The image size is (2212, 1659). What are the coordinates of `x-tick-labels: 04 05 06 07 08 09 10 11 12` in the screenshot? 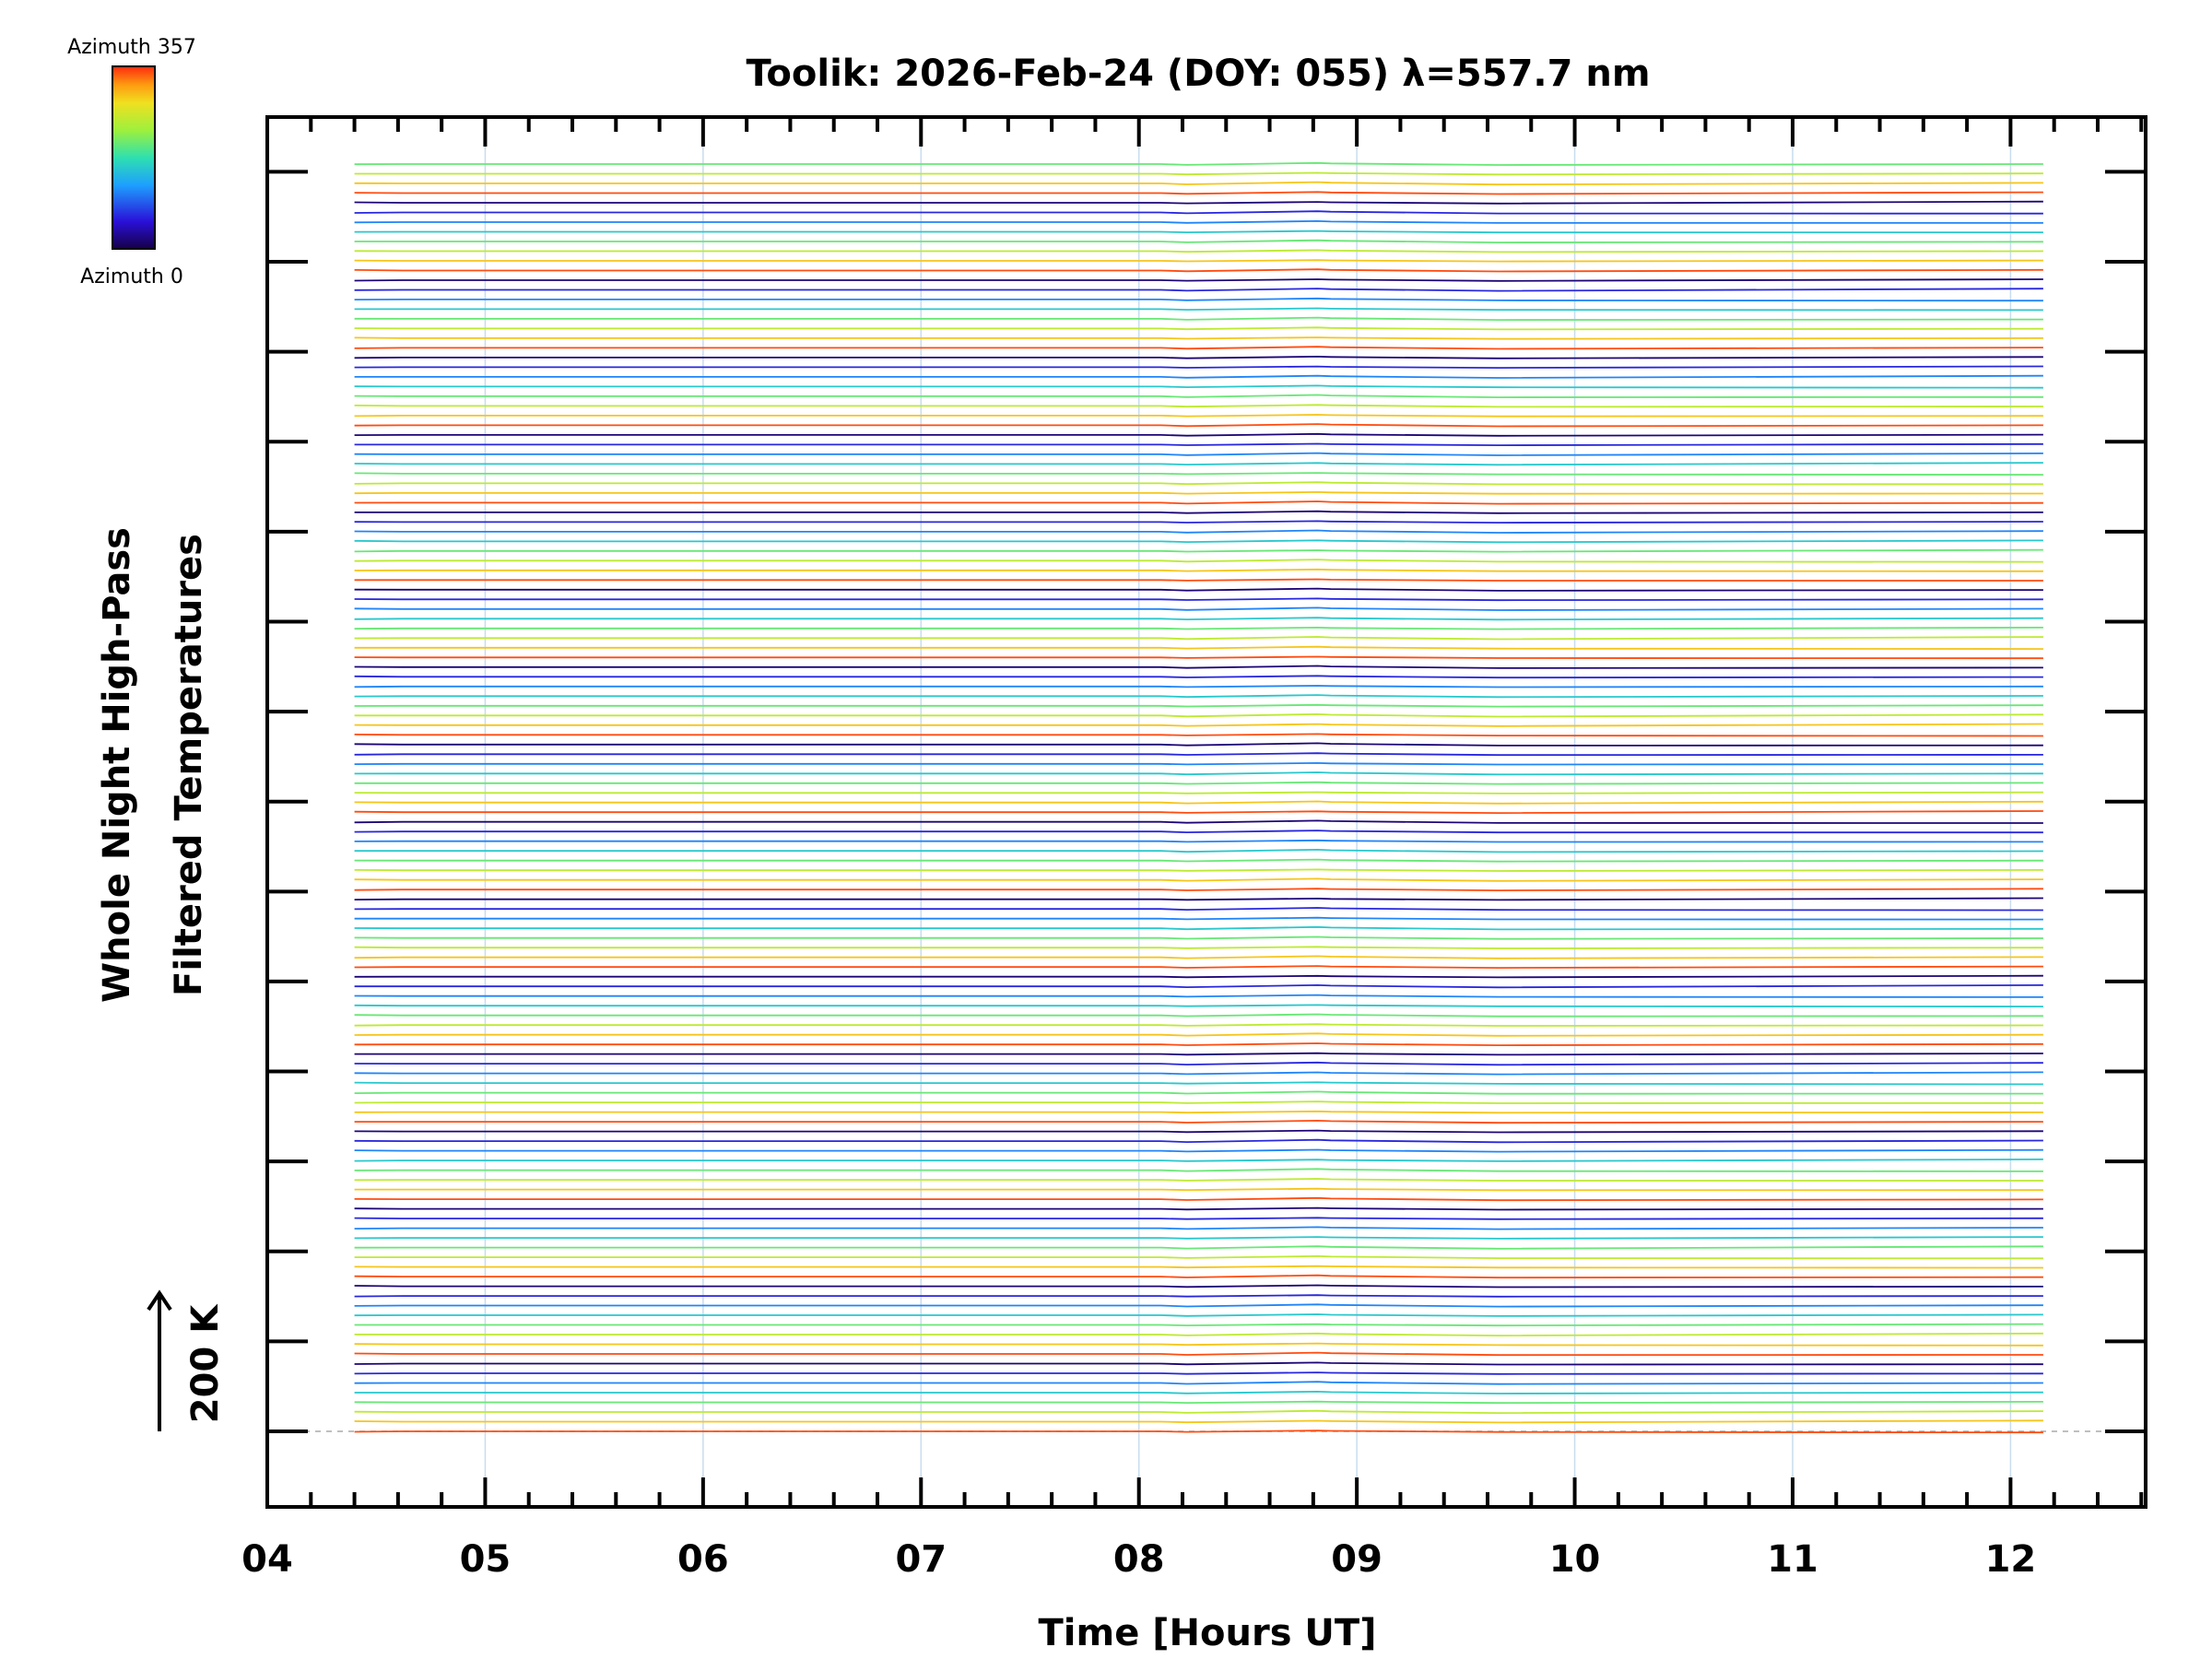 It's located at (1138, 1559).